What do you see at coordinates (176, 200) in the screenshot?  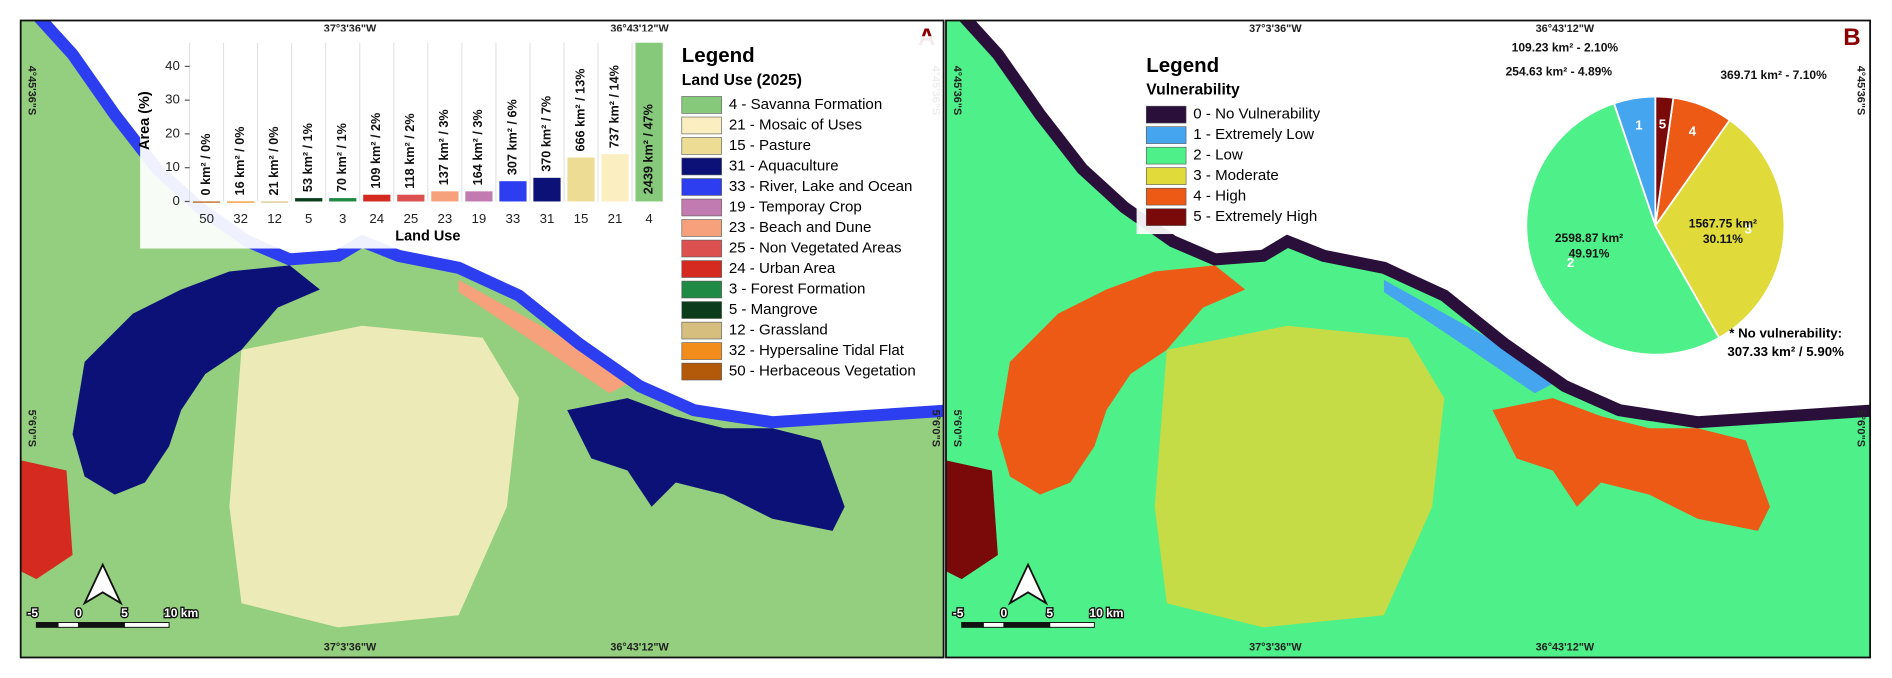 I see `y-tick-label: 0` at bounding box center [176, 200].